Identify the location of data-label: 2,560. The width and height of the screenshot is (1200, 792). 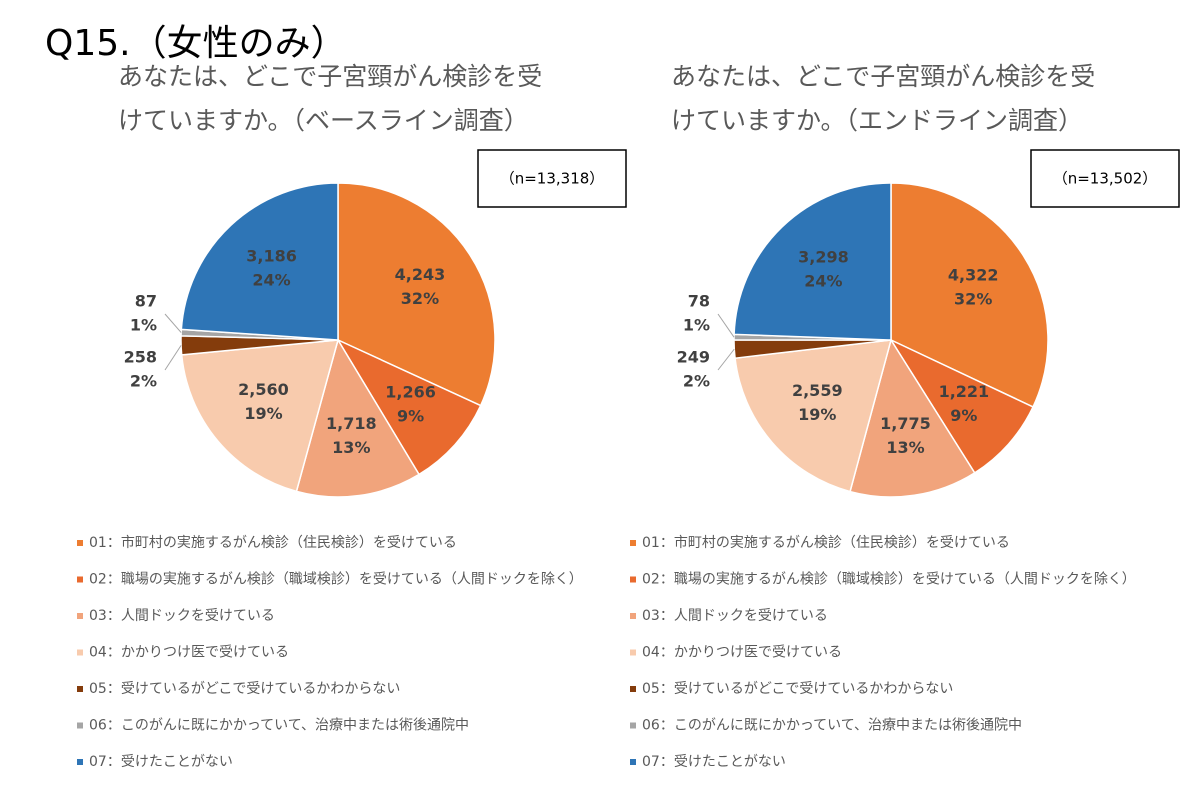
(263, 389).